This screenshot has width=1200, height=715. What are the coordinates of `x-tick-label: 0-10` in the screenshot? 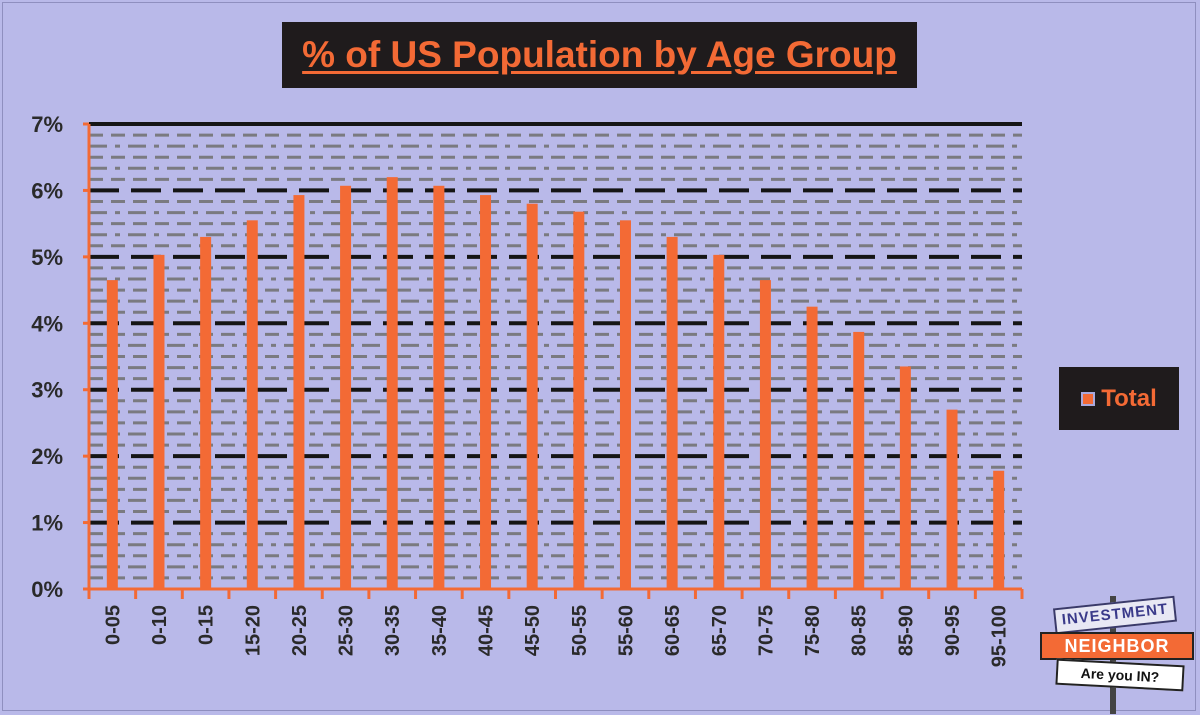 It's located at (160, 625).